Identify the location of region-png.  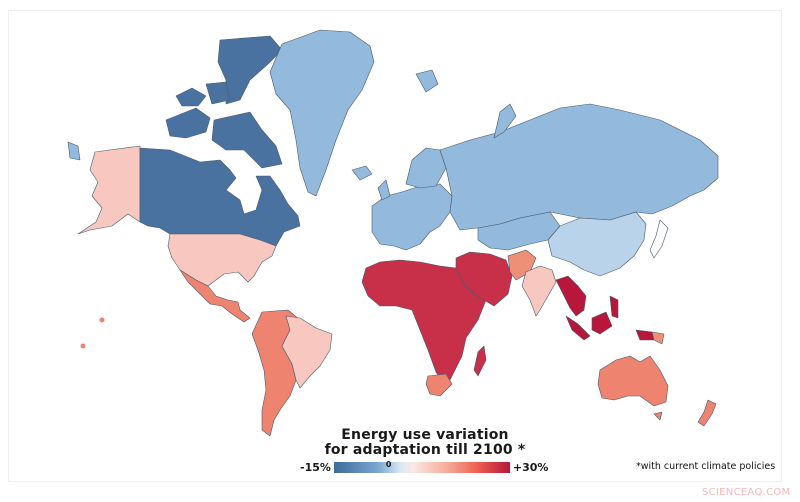
(658, 338).